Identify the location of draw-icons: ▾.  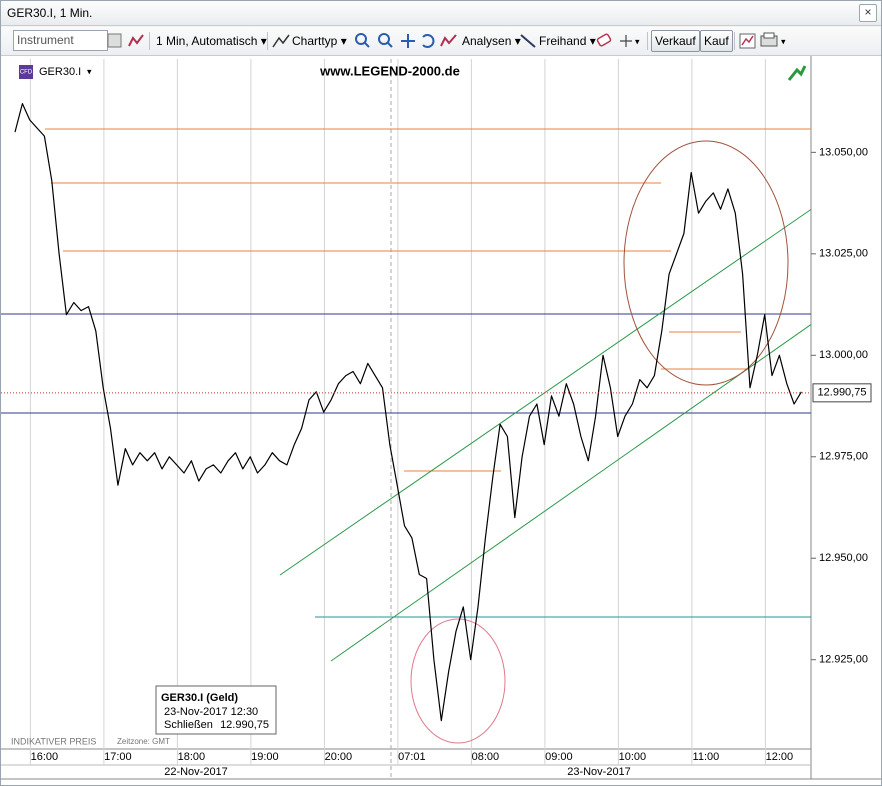
(620, 41).